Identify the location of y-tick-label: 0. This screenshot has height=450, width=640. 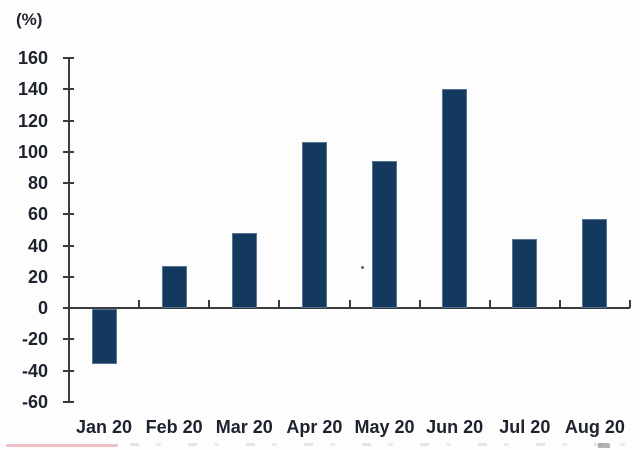
(42, 308).